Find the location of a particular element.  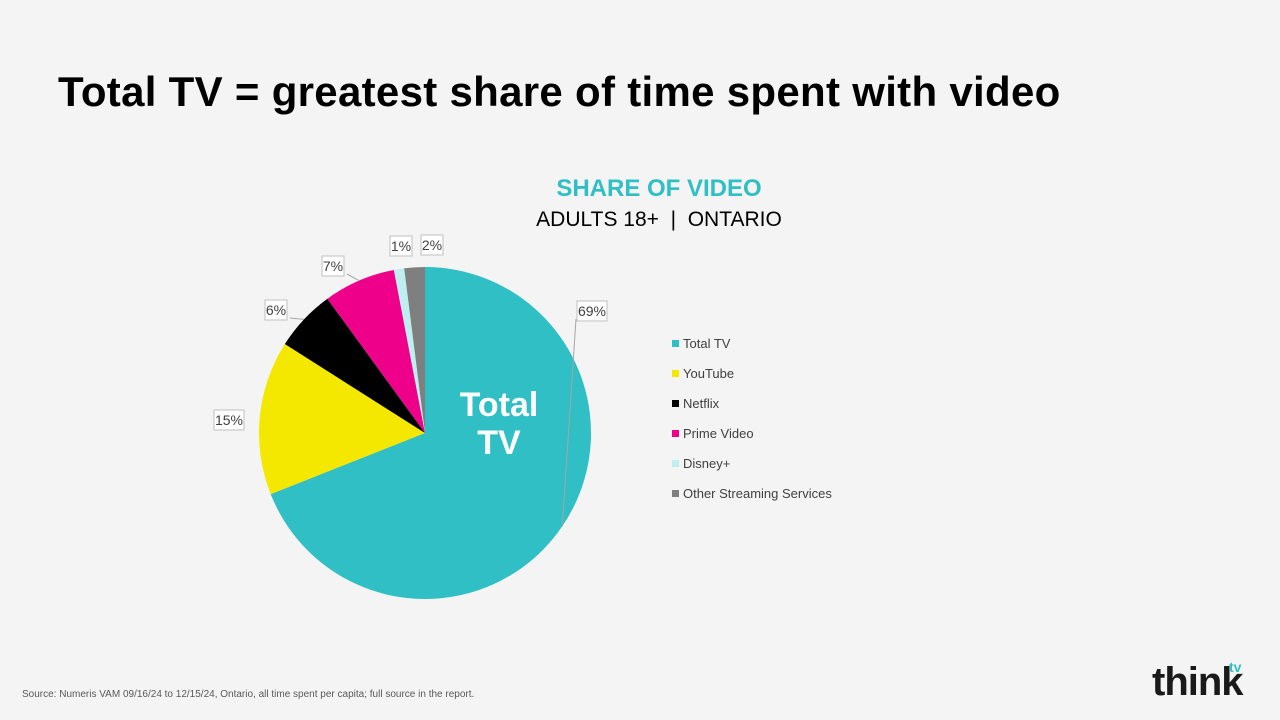

data-label: 69% is located at coordinates (592, 311).